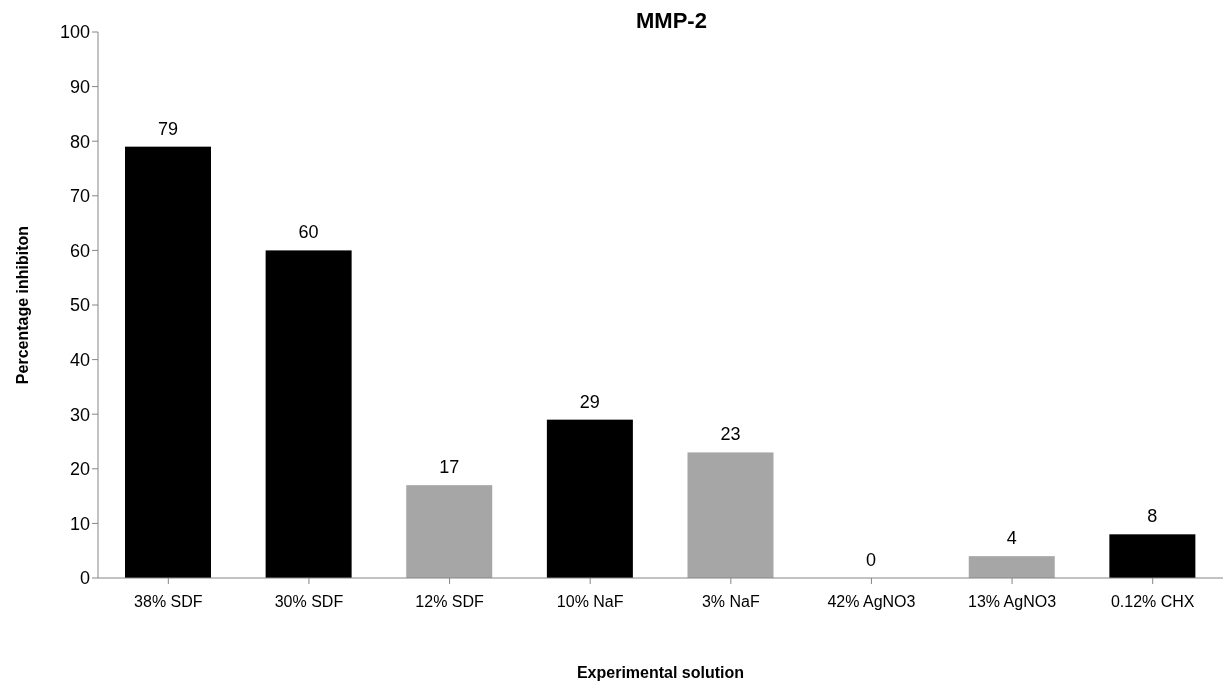  What do you see at coordinates (79, 414) in the screenshot?
I see `y-tick-label: 30` at bounding box center [79, 414].